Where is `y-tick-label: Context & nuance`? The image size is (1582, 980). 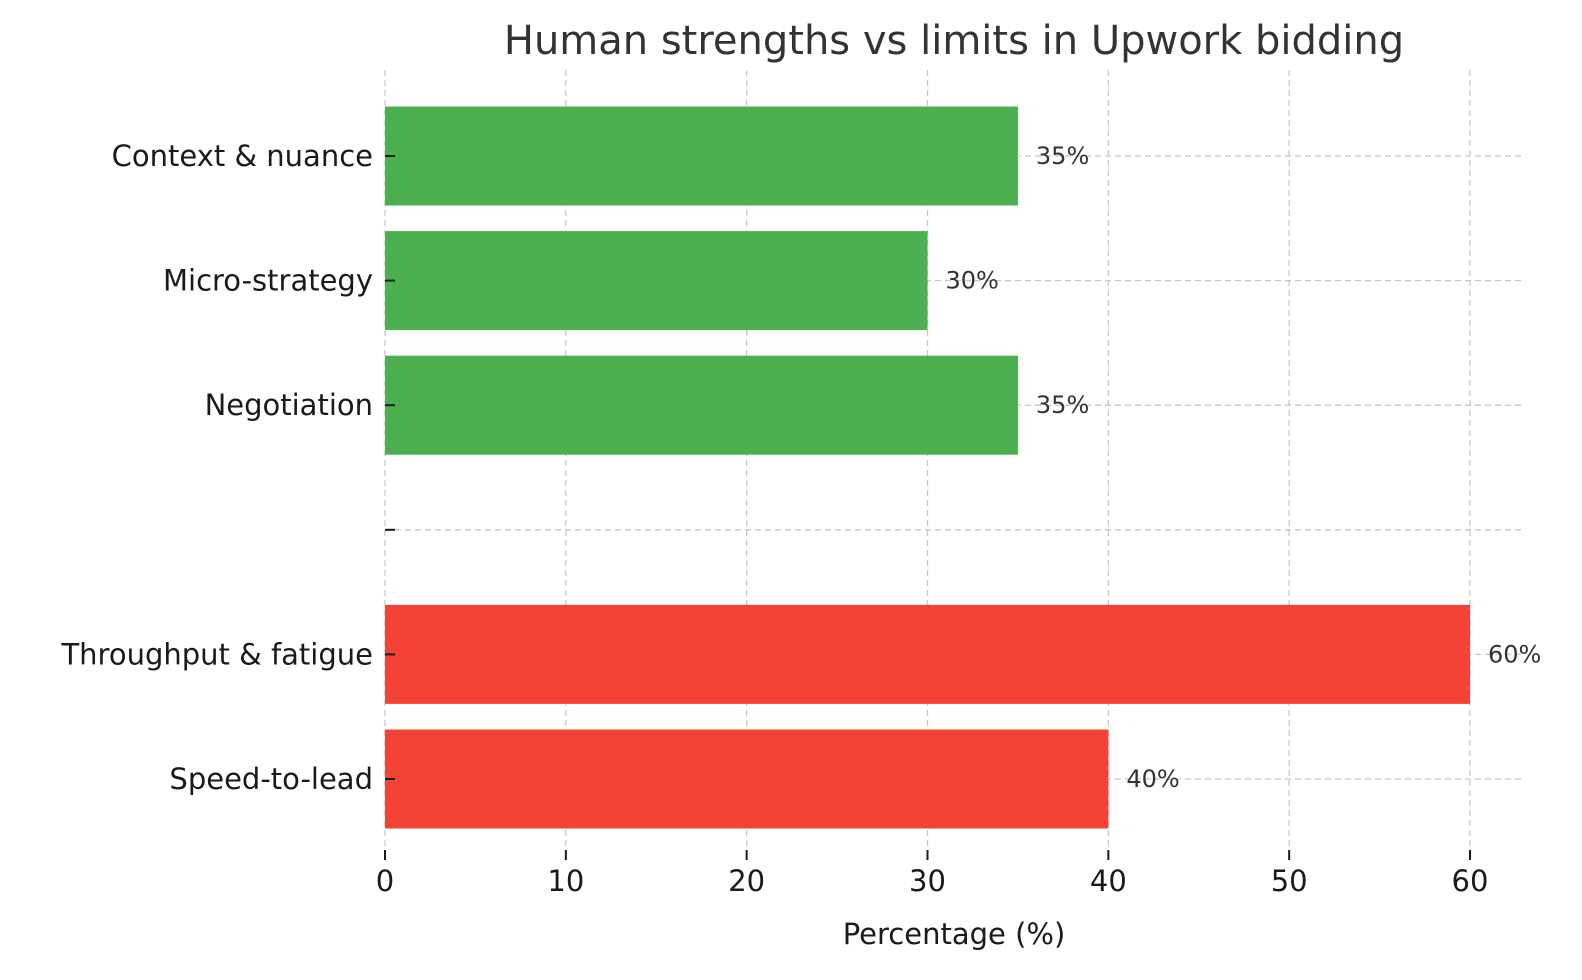 y-tick-label: Context & nuance is located at coordinates (242, 156).